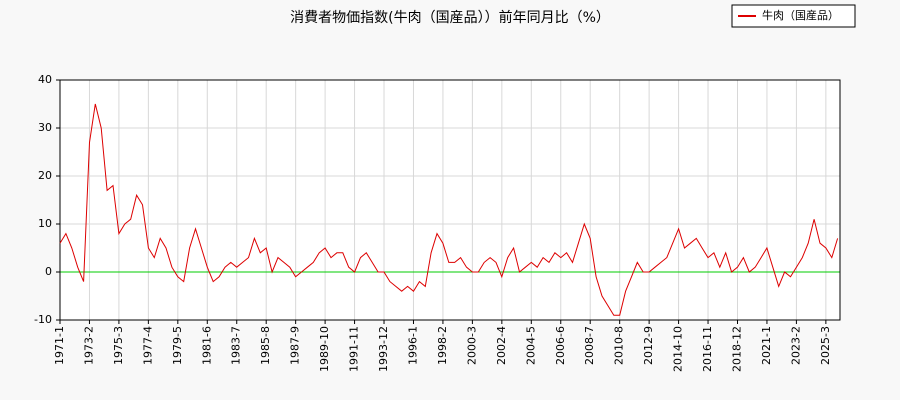 The width and height of the screenshot is (900, 400). What do you see at coordinates (825, 345) in the screenshot?
I see `x-tick-label: 2025-3` at bounding box center [825, 345].